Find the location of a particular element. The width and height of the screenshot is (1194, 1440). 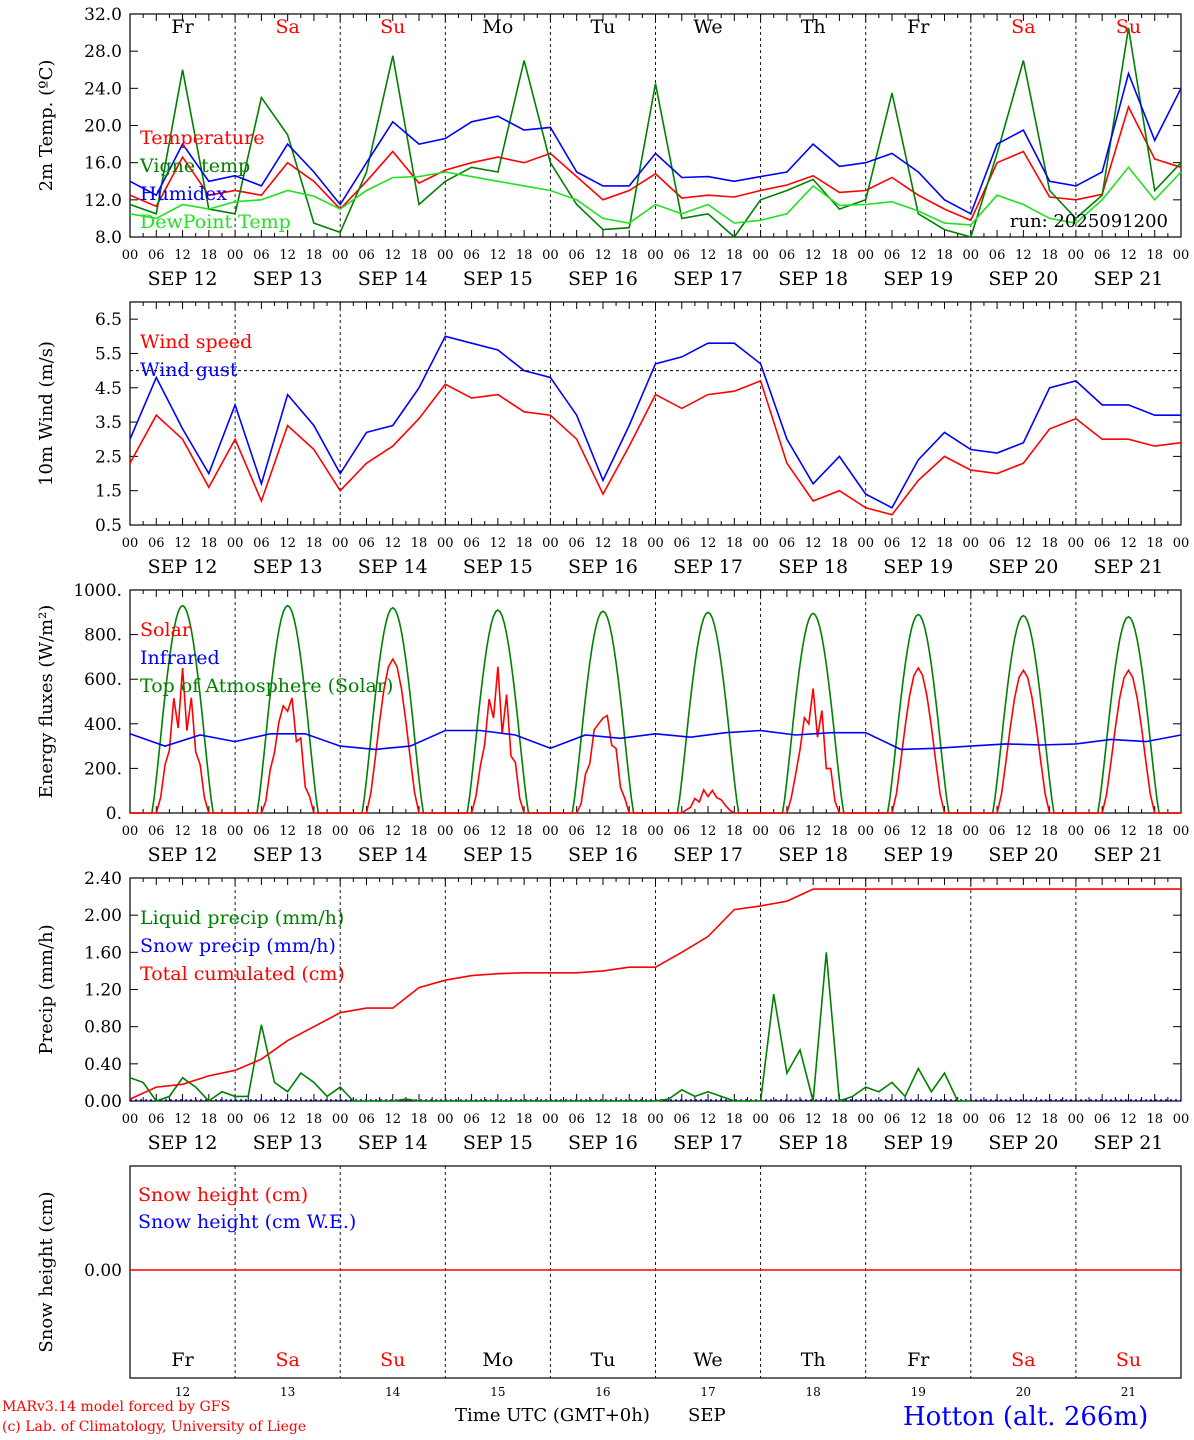

series-liquid-precip is located at coordinates (550, 1027).